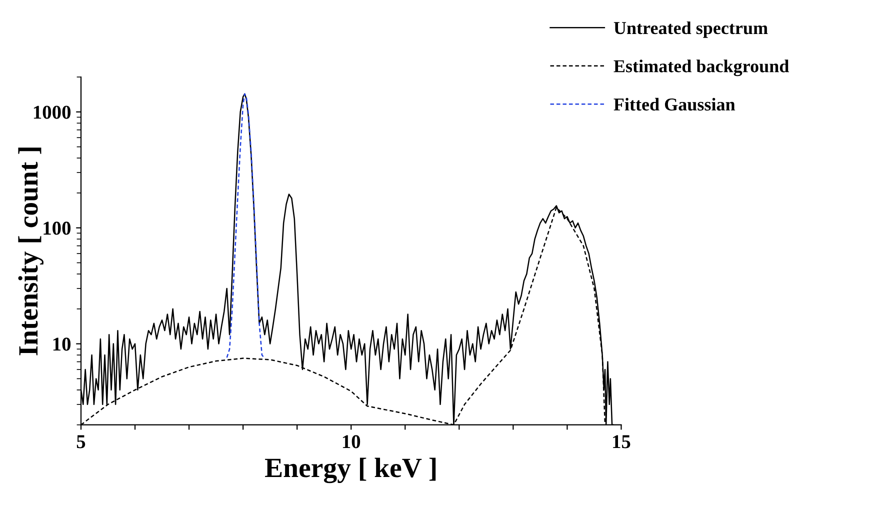 Image resolution: width=890 pixels, height=510 pixels. What do you see at coordinates (81, 441) in the screenshot?
I see `x-tick-label: 5` at bounding box center [81, 441].